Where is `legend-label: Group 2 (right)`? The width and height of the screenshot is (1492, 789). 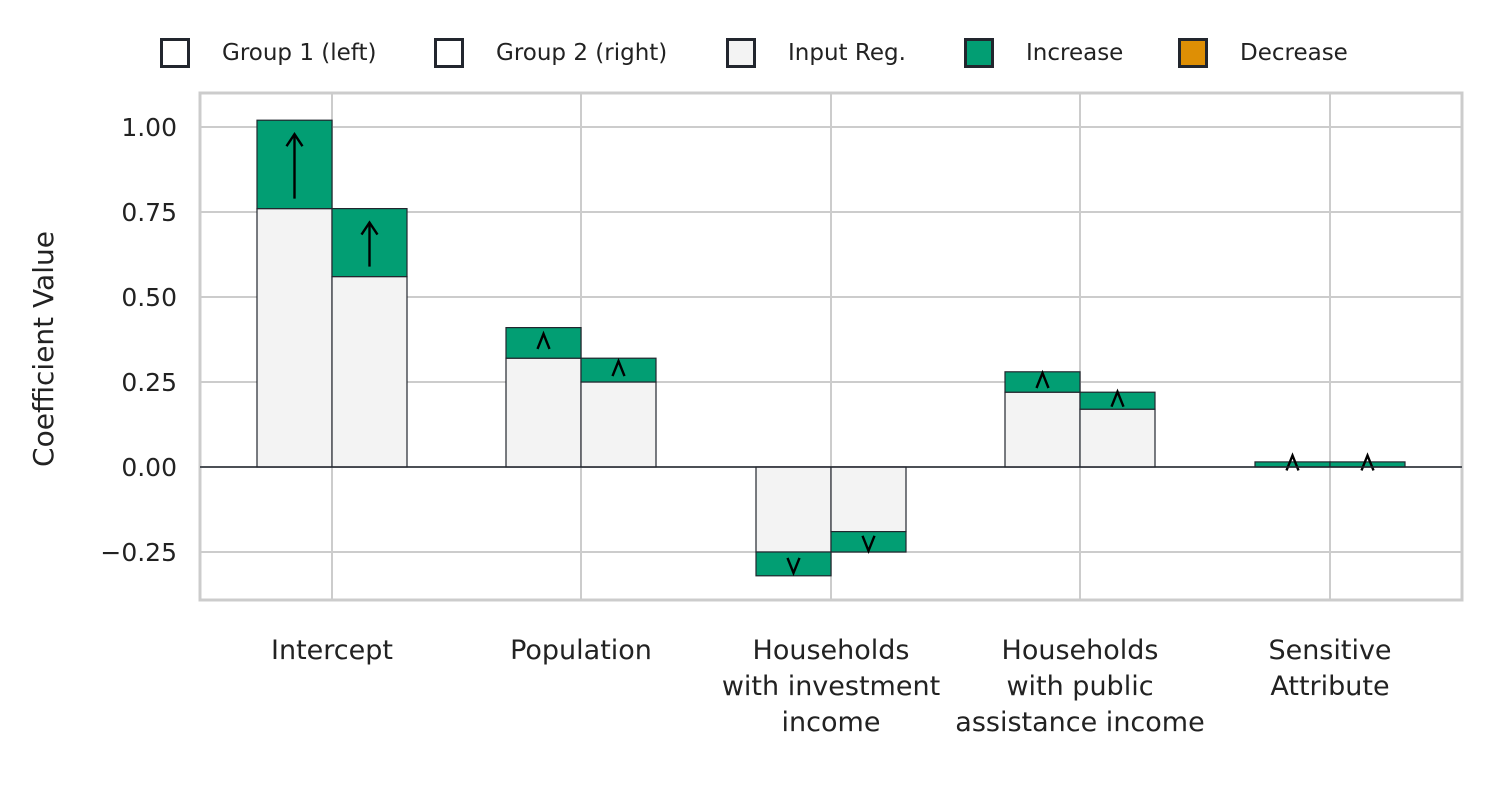
legend-label: Group 2 (right) is located at coordinates (582, 53).